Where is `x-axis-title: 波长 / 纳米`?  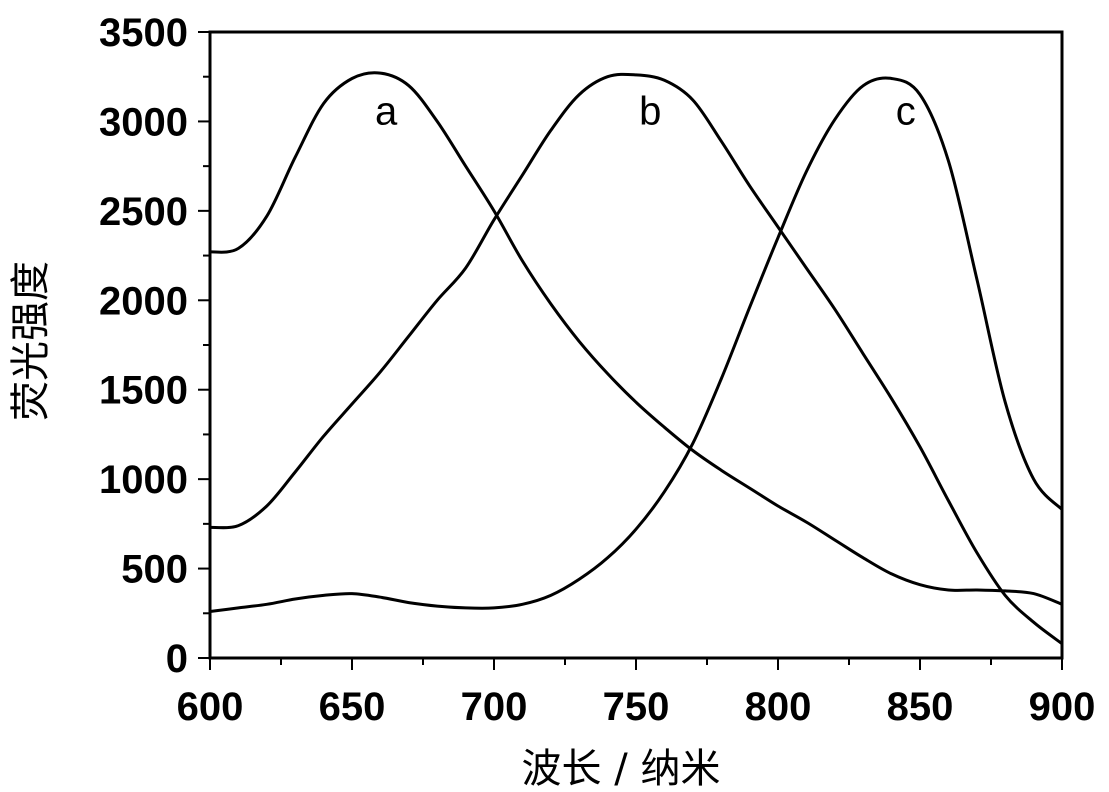
x-axis-title: 波长 / 纳米 is located at coordinates (621, 769).